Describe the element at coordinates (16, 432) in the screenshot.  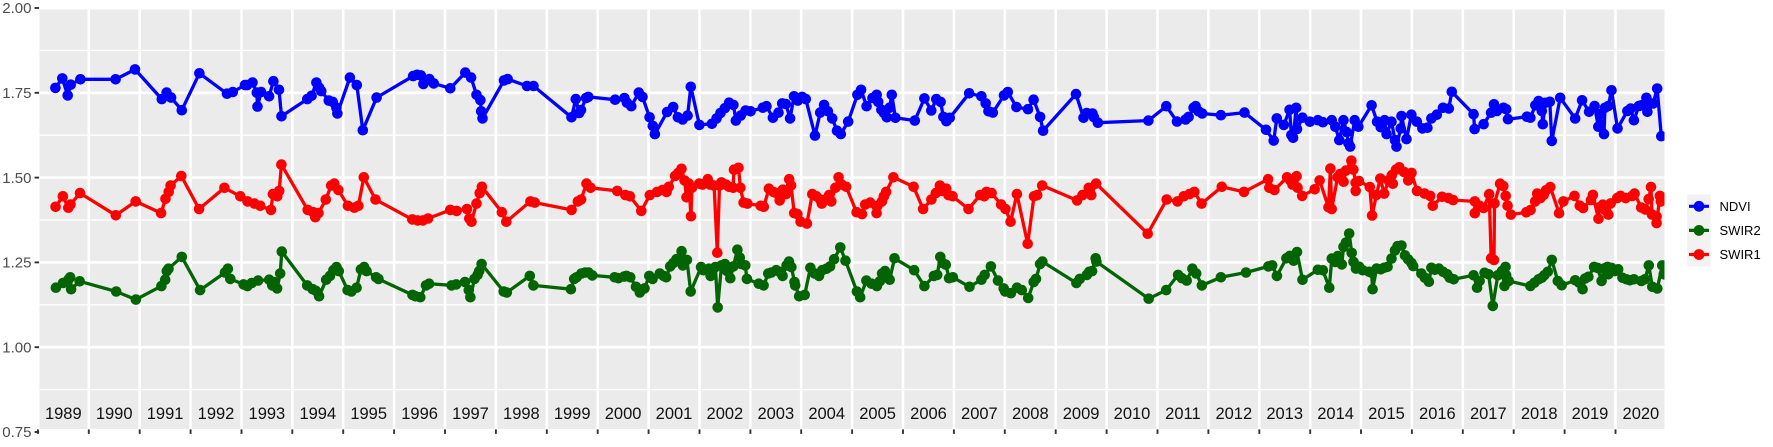
I see `svg-text: 0.75` at that location.